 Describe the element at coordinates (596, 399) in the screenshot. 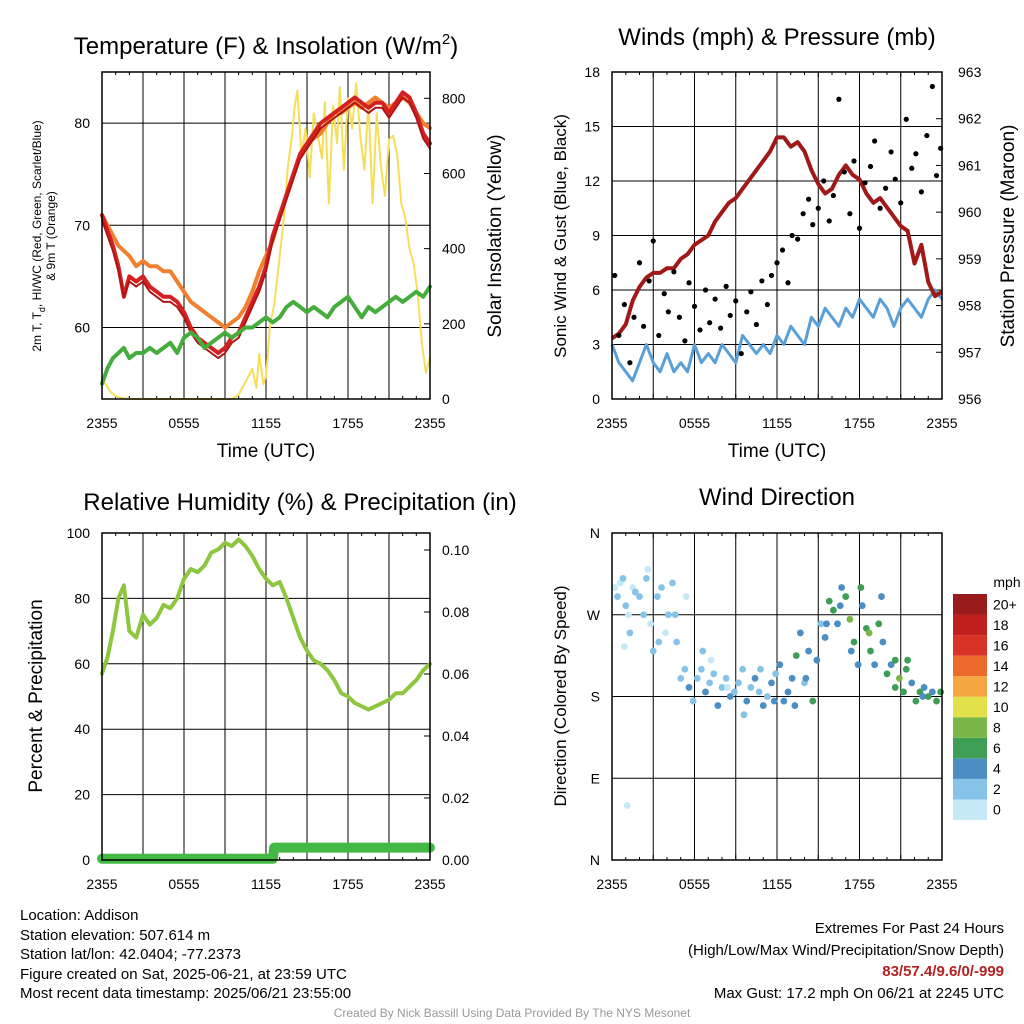

I see `y-tick-label: 0` at that location.